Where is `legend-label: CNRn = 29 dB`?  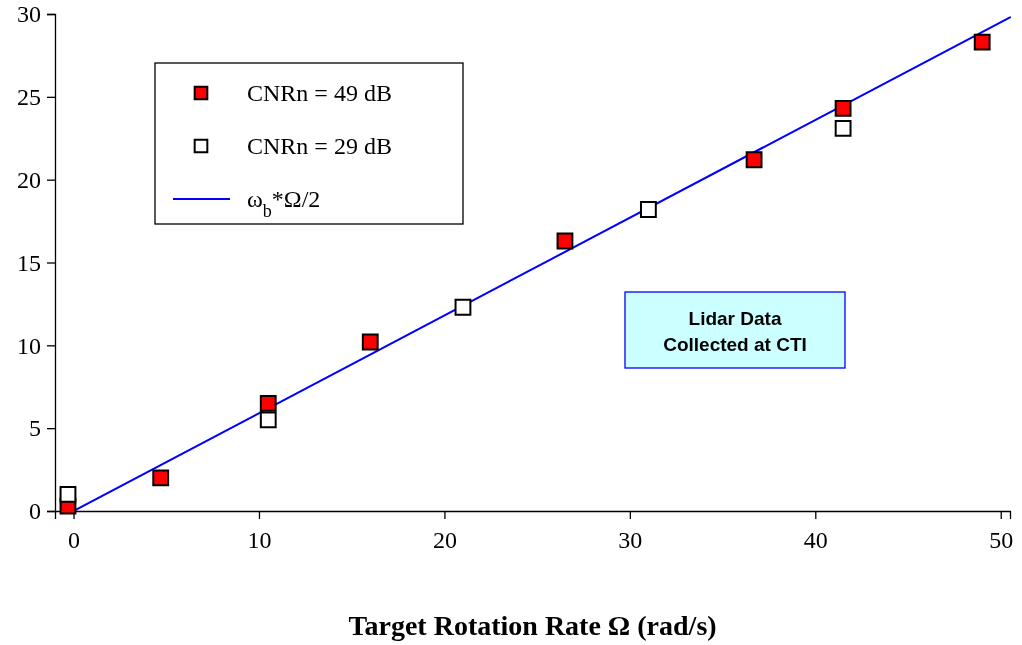 legend-label: CNRn = 29 dB is located at coordinates (319, 146).